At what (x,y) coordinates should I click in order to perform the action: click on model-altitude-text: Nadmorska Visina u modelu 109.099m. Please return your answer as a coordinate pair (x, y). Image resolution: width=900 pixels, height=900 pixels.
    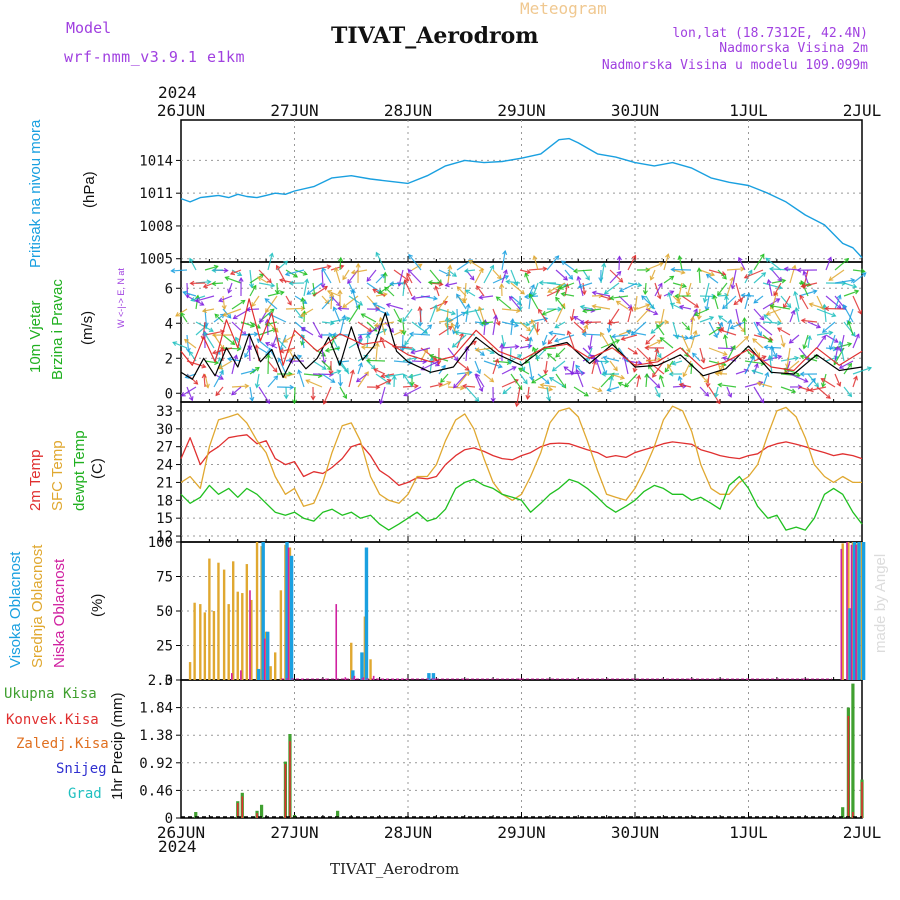
    Looking at the image, I should click on (734, 65).